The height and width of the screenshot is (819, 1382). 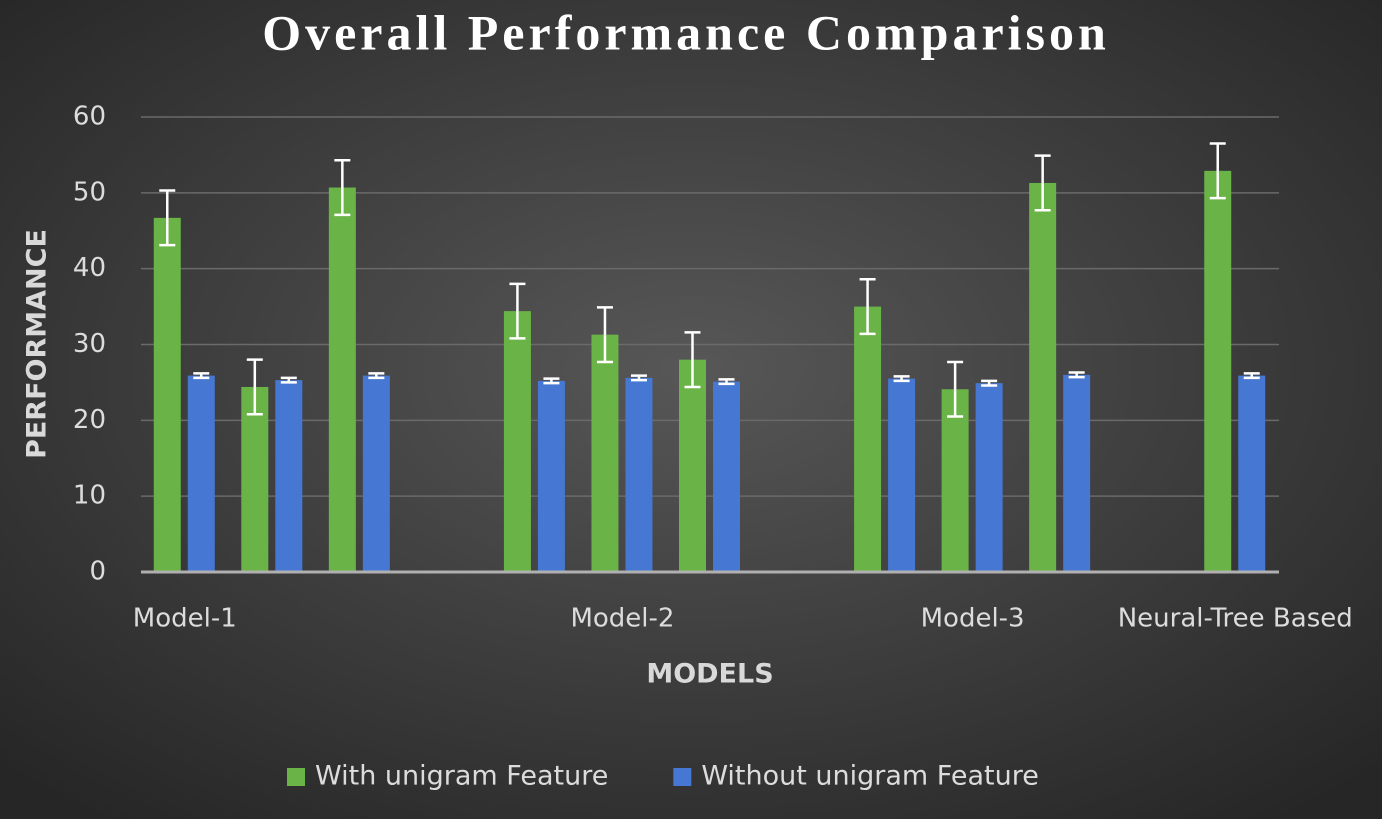 I want to click on y-tick-label: 10, so click(x=89, y=496).